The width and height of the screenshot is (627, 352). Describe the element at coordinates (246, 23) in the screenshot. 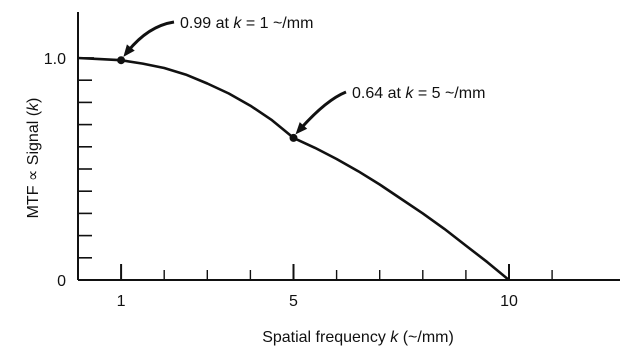

I see `annotation-label: 0.99 at k = 1 ~/mm` at that location.